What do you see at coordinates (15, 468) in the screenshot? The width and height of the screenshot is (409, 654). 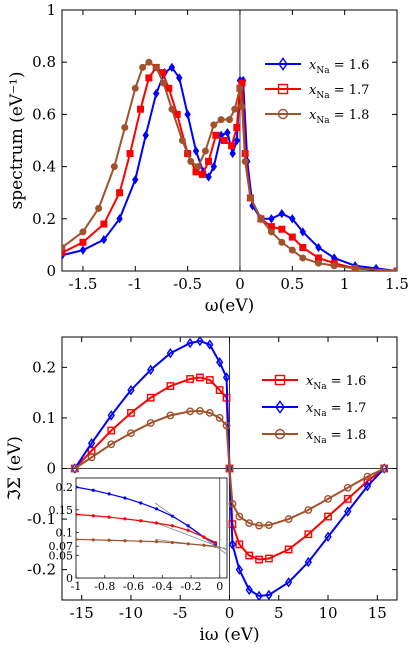 I see `y-axis-label: ℑΣ (eV)` at bounding box center [15, 468].